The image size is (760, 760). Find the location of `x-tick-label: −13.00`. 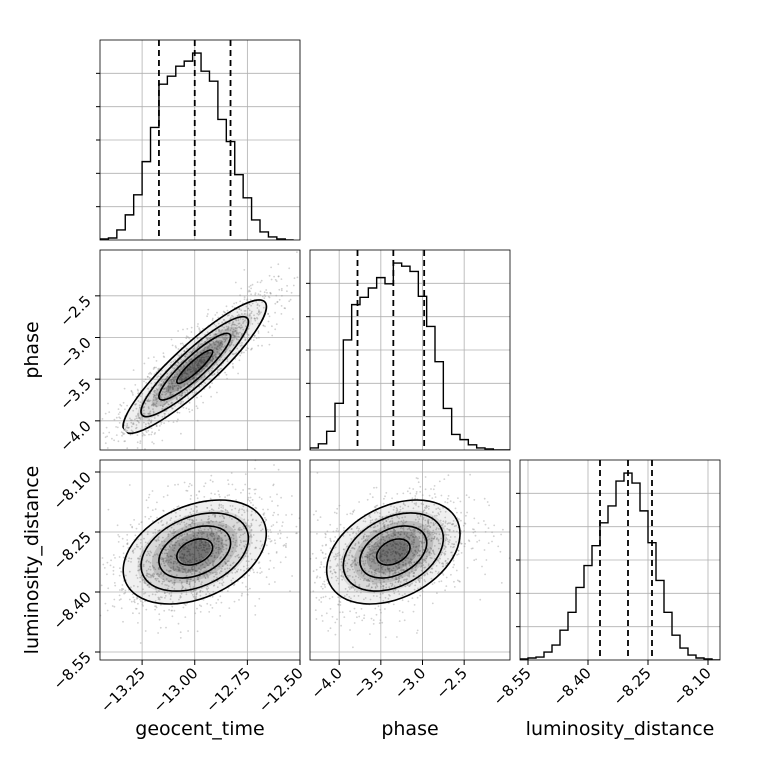

x-tick-label: −13.00 is located at coordinates (176, 690).